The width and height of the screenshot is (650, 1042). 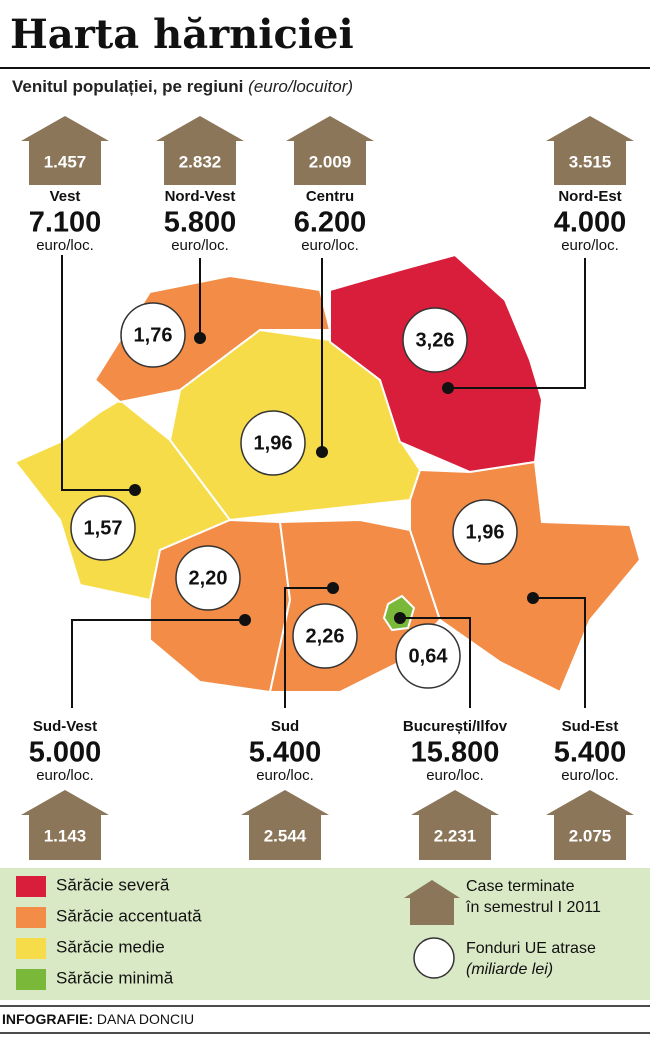 I want to click on house-count: 3.515, so click(x=590, y=161).